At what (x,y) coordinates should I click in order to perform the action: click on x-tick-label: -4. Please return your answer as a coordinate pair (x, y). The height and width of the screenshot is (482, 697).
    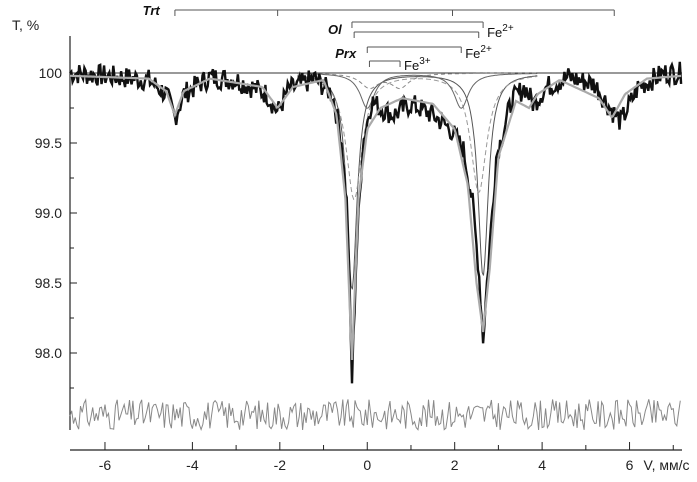
    Looking at the image, I should click on (192, 465).